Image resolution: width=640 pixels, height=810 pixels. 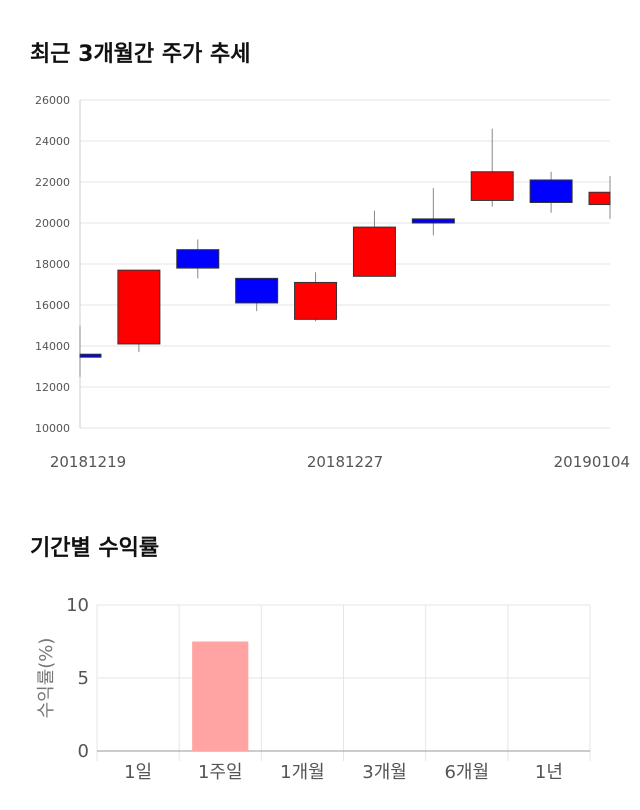 I want to click on price-trend-title: 최근 3개월간 주가 추세, so click(x=140, y=54).